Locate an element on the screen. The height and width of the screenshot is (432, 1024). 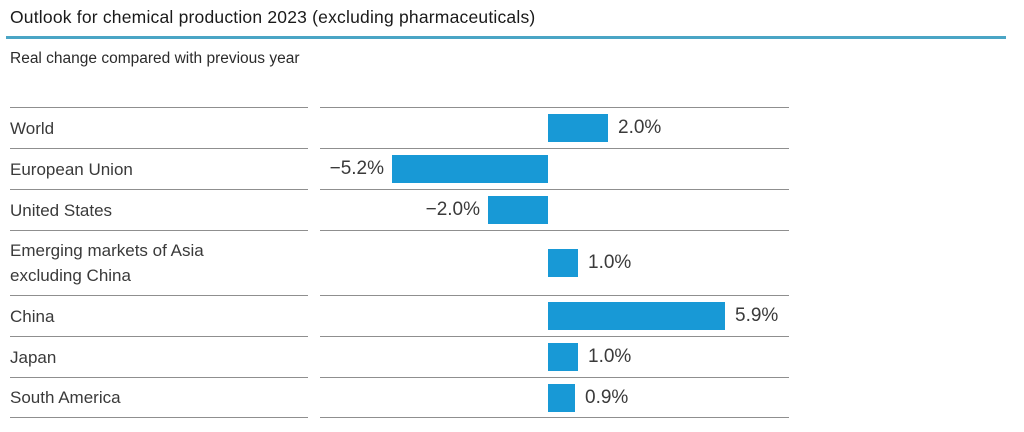
bar-value-label: 0.9% is located at coordinates (607, 397).